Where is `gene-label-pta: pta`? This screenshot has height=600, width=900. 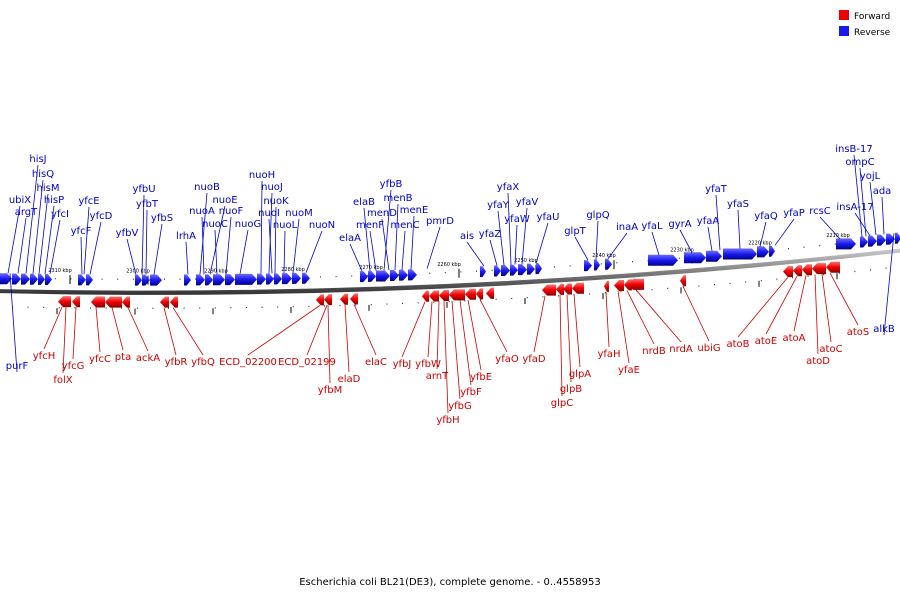
gene-label-pta: pta is located at coordinates (123, 357).